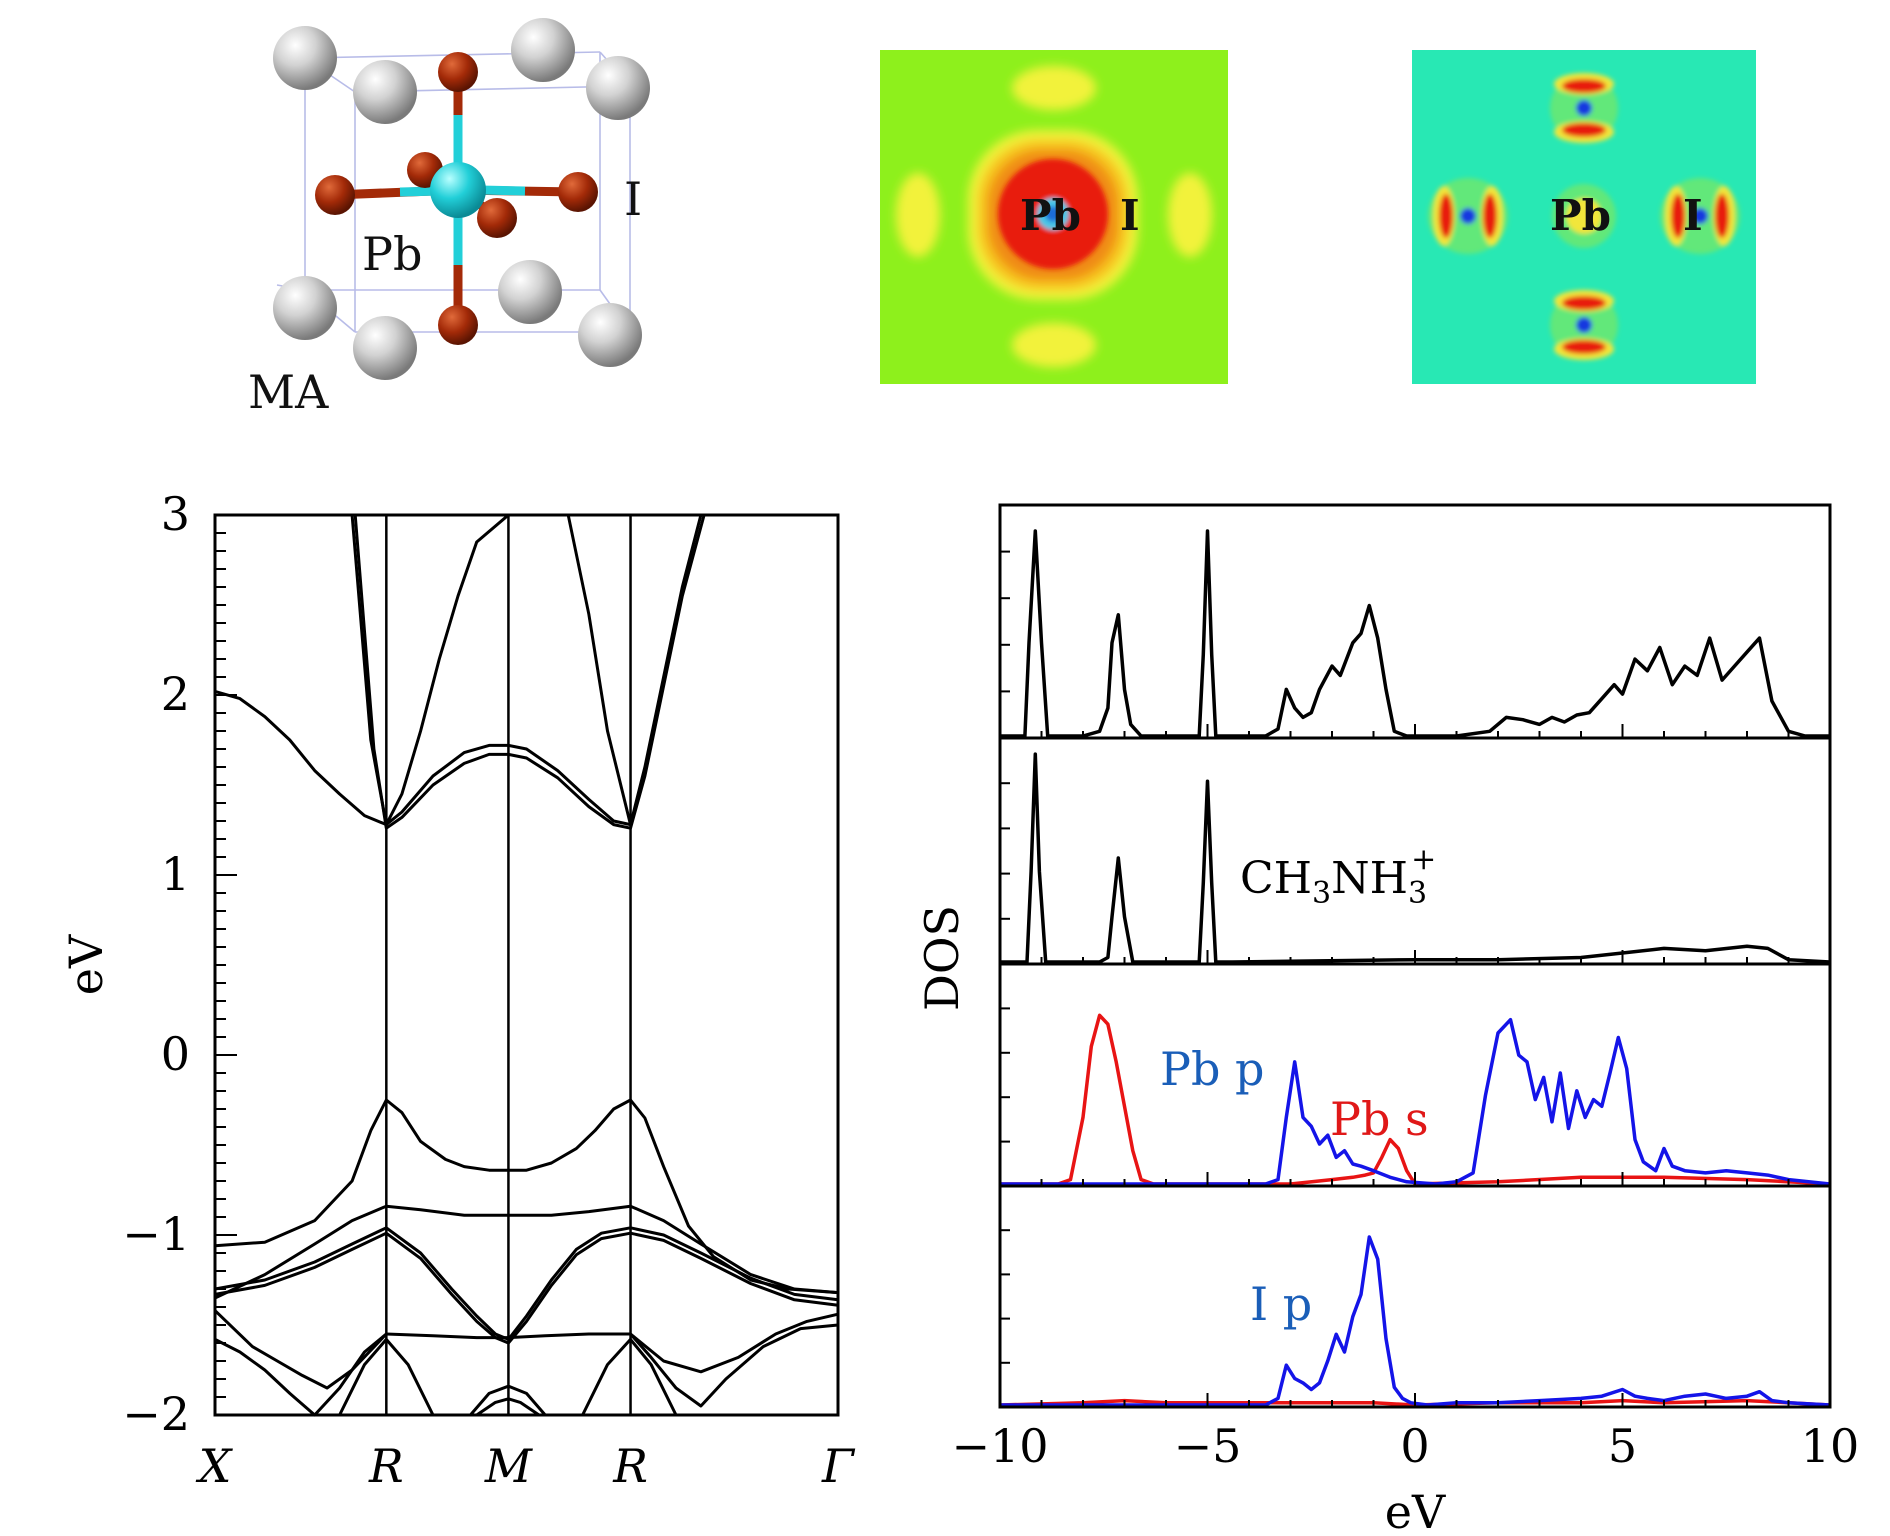 The image size is (1890, 1536). I want to click on map1-lobe-top, so click(1054, 88).